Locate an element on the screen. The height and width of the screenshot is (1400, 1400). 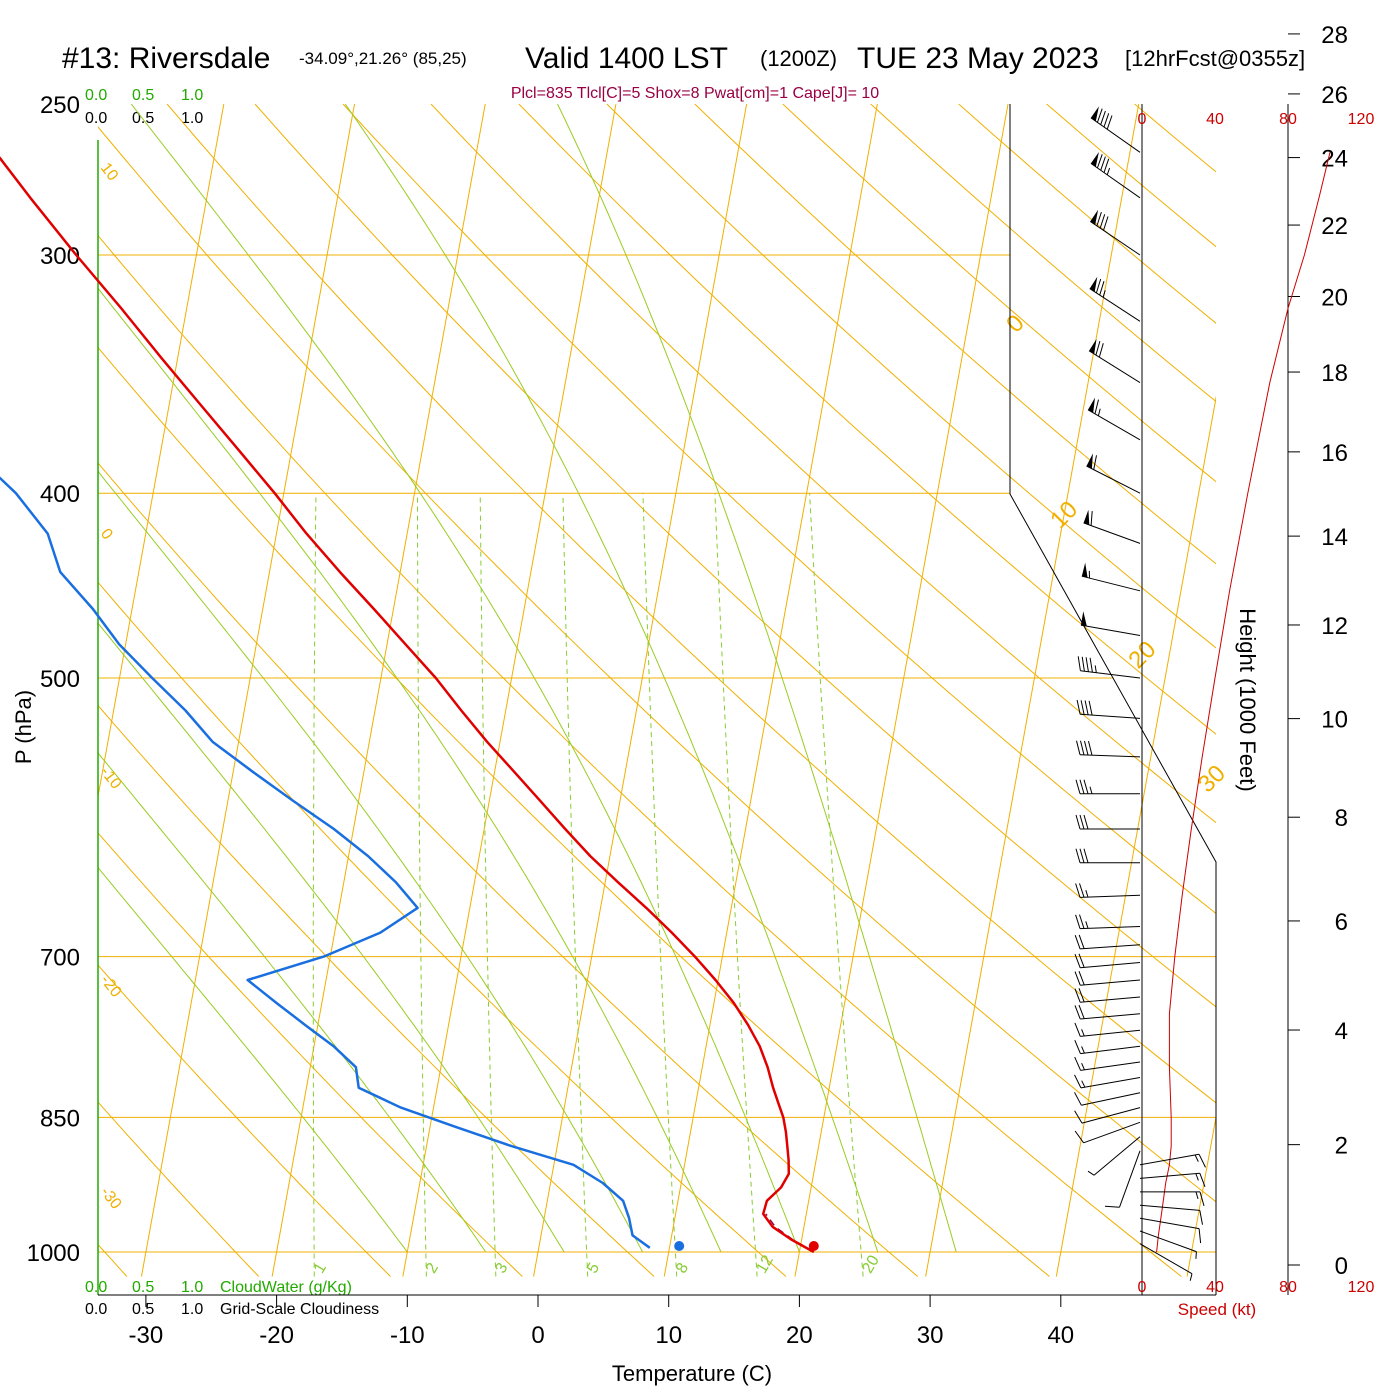
height-tick-label: 4 is located at coordinates (1341, 1031).